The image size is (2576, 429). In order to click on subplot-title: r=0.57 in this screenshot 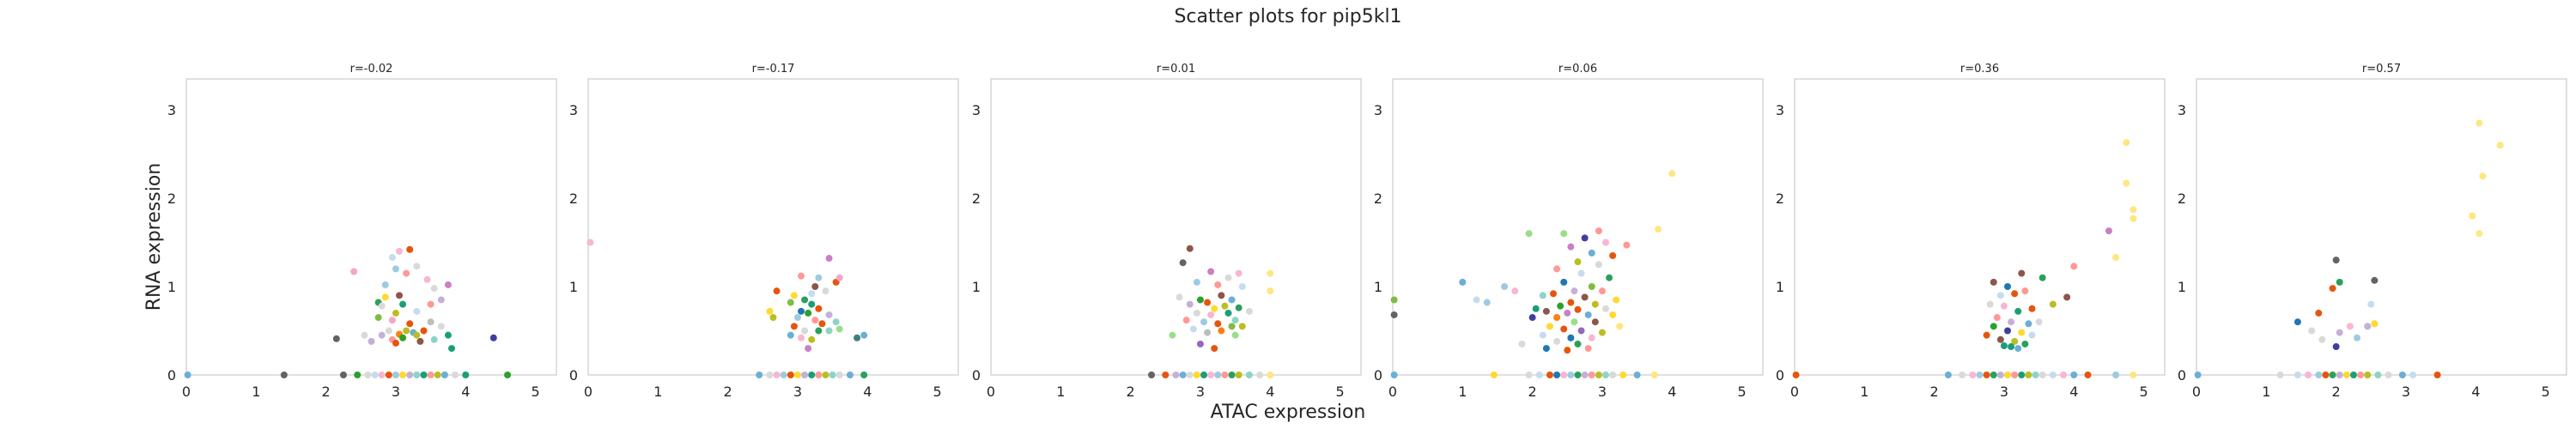, I will do `click(2382, 69)`.